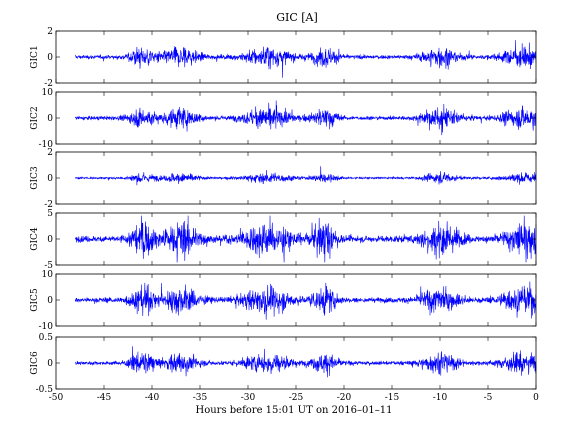 The width and height of the screenshot is (576, 432). What do you see at coordinates (344, 398) in the screenshot?
I see `x-tick-label: -20` at bounding box center [344, 398].